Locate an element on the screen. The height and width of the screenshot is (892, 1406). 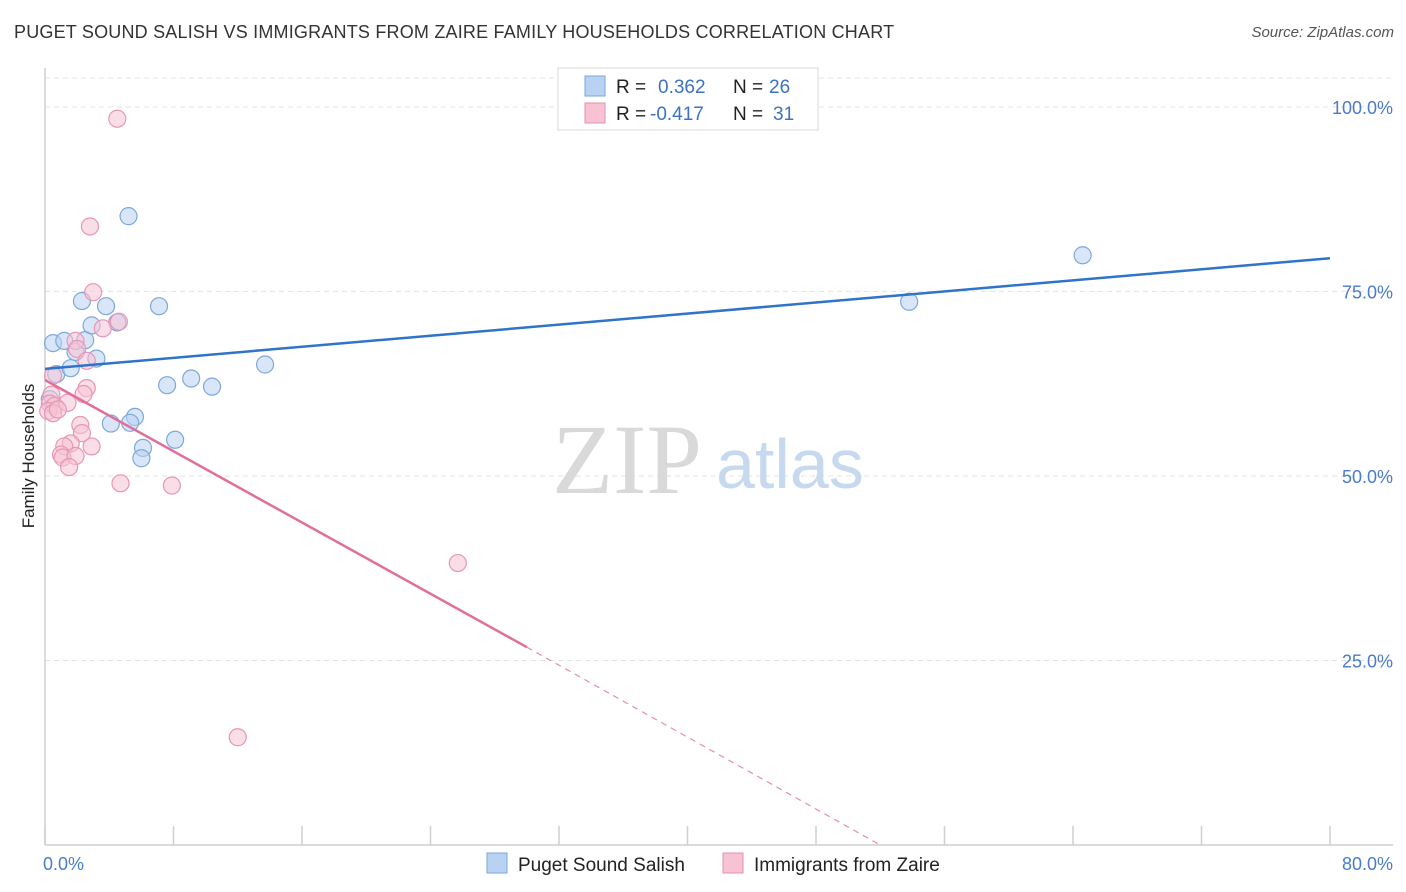
legend-r-label-1: R = is located at coordinates (631, 87).